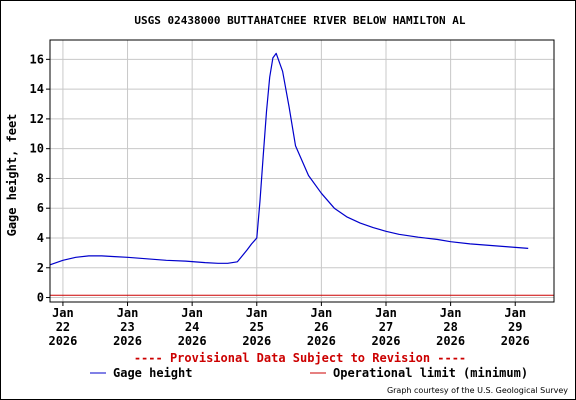  What do you see at coordinates (40, 238) in the screenshot?
I see `y-tick-label: 4` at bounding box center [40, 238].